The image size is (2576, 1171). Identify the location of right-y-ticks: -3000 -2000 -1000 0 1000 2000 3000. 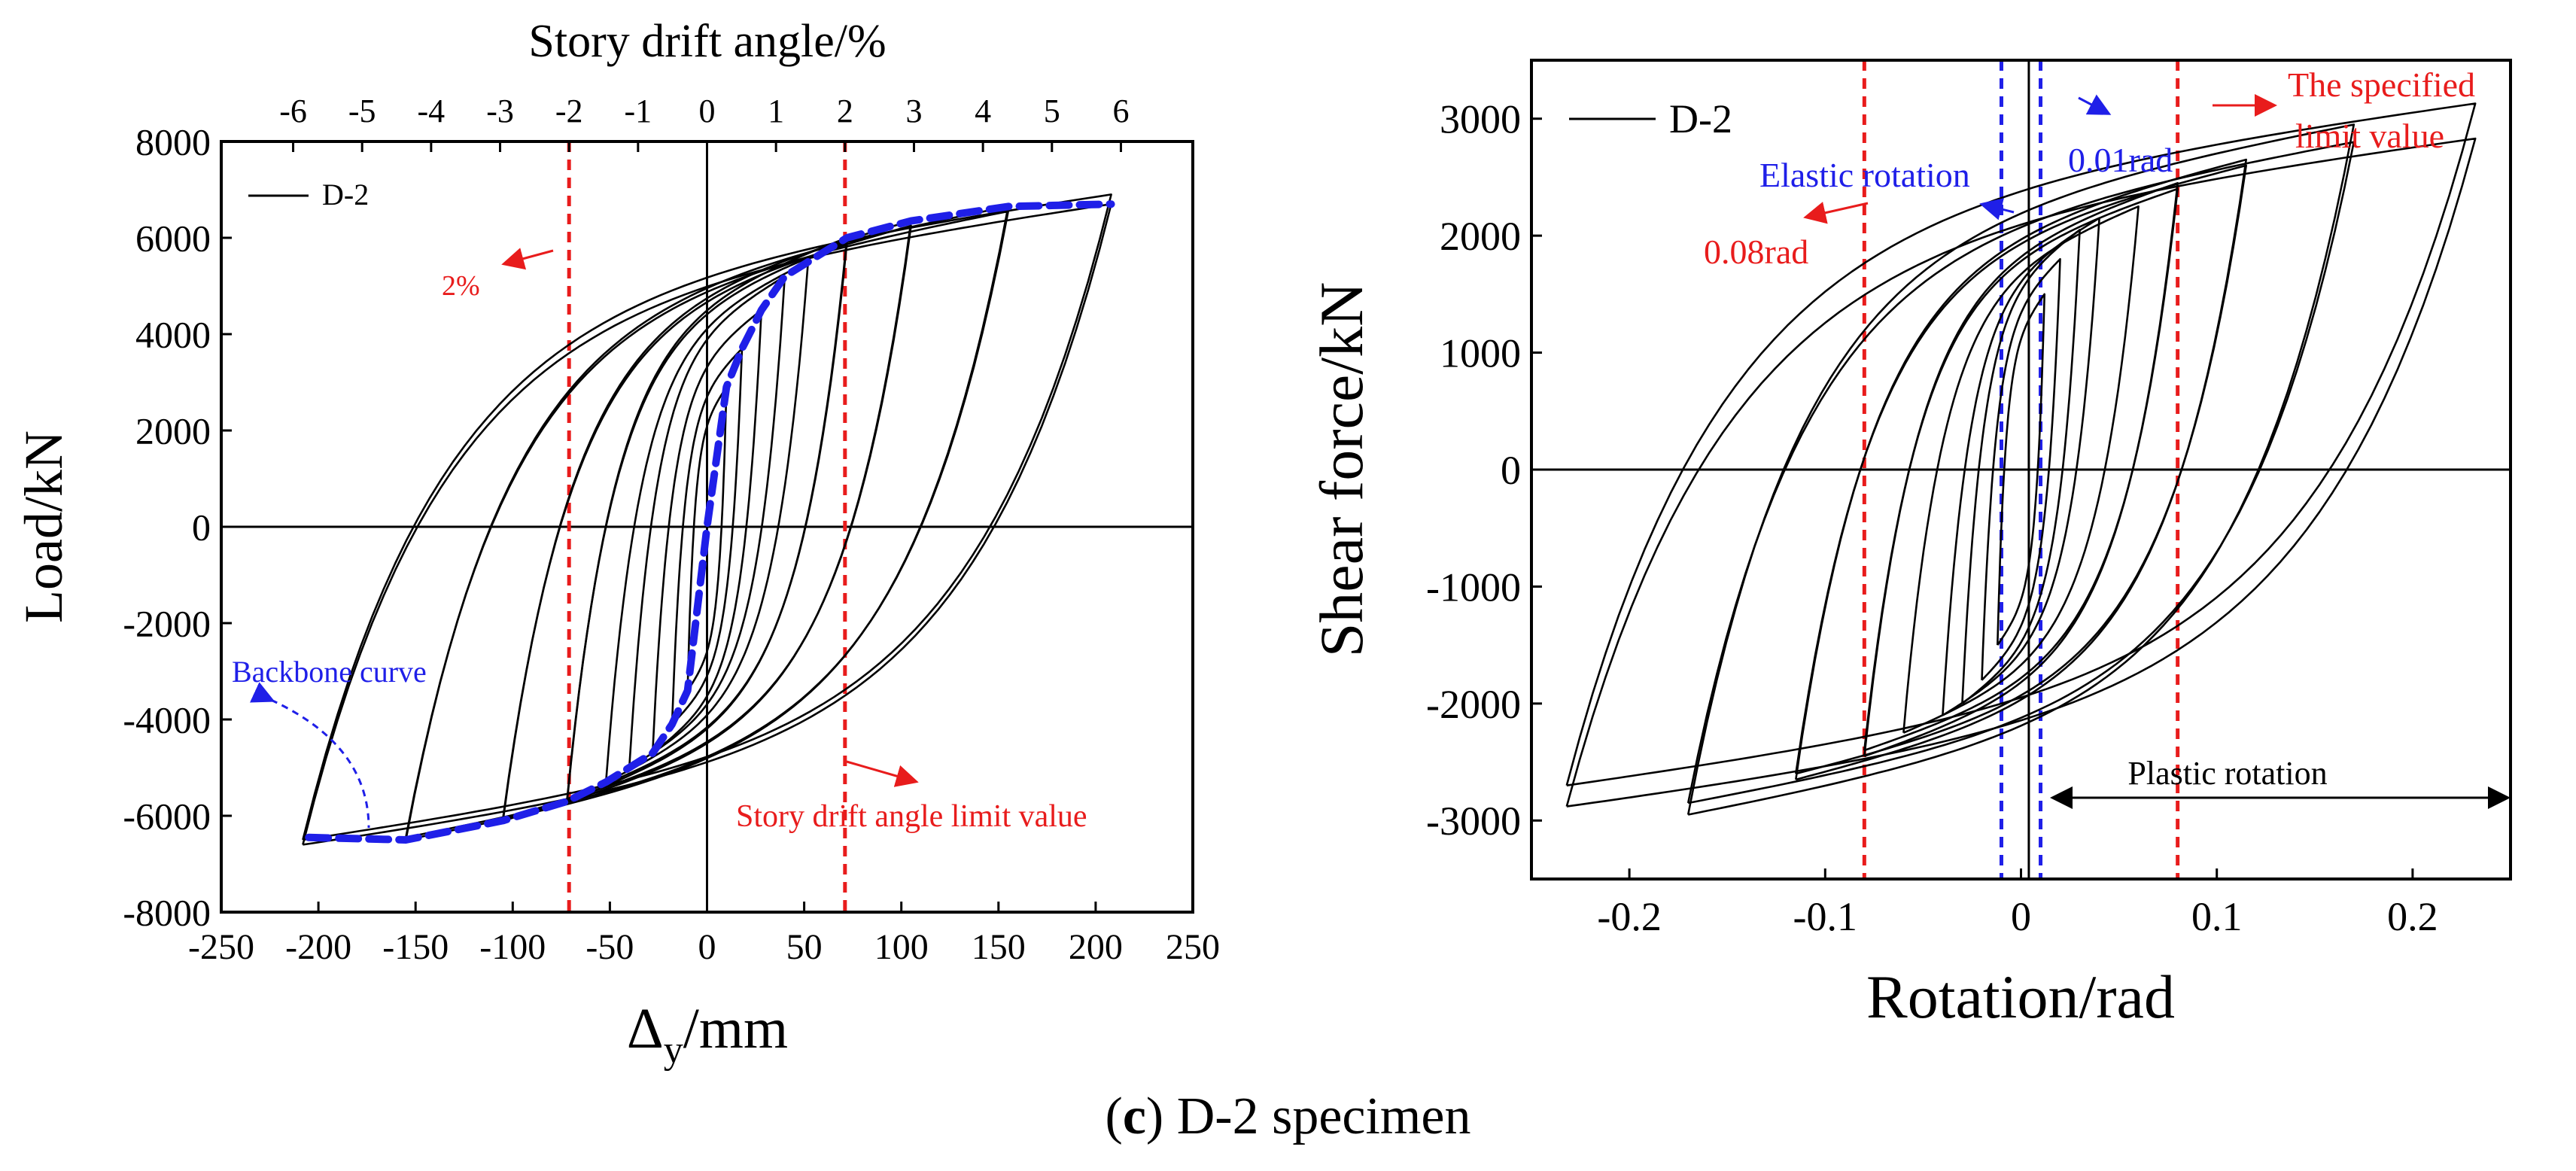
(1484, 470).